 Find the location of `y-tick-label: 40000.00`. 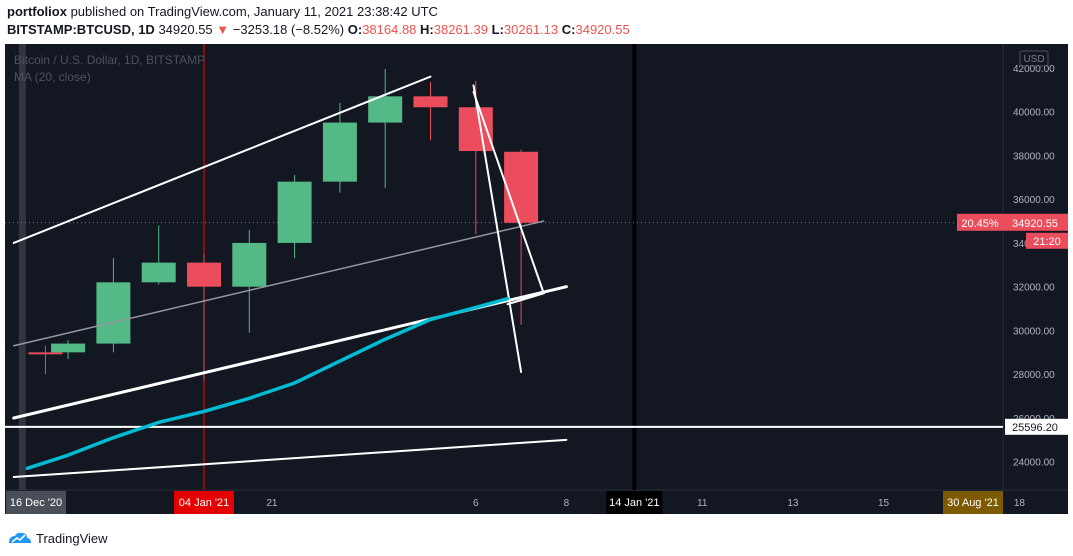

y-tick-label: 40000.00 is located at coordinates (1034, 113).